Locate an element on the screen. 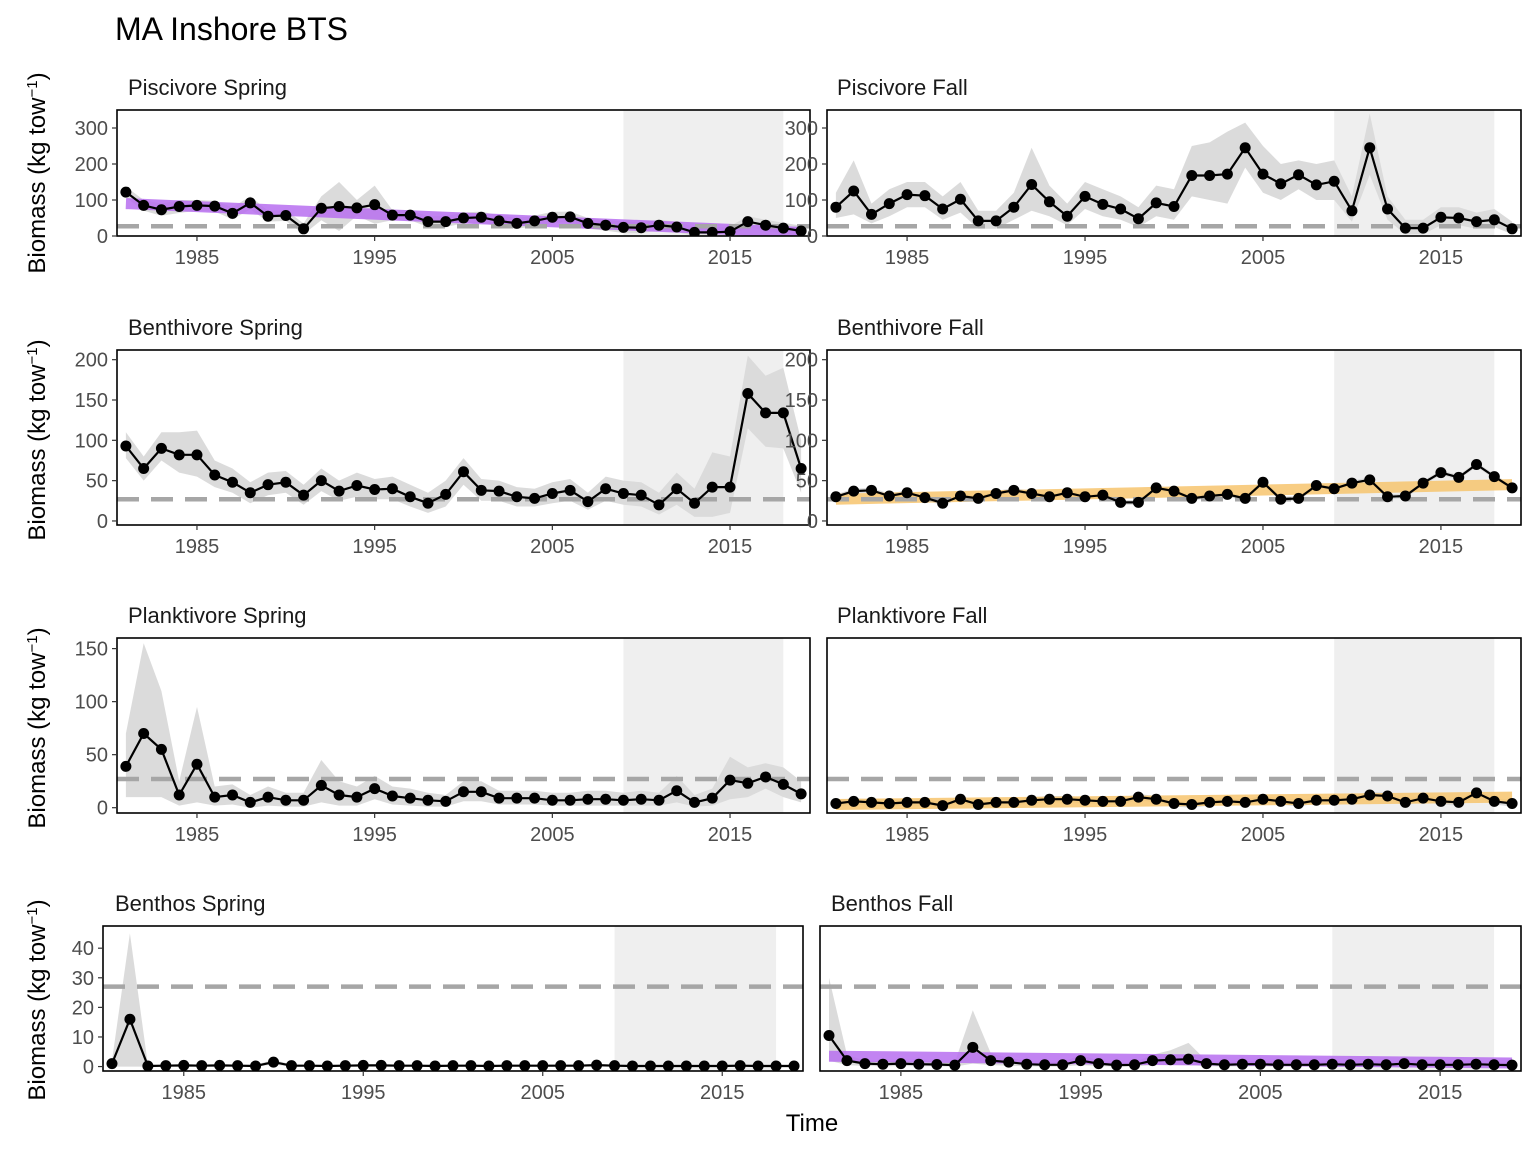 The image size is (1536, 1152). y-tick-label: 100 is located at coordinates (91, 703).